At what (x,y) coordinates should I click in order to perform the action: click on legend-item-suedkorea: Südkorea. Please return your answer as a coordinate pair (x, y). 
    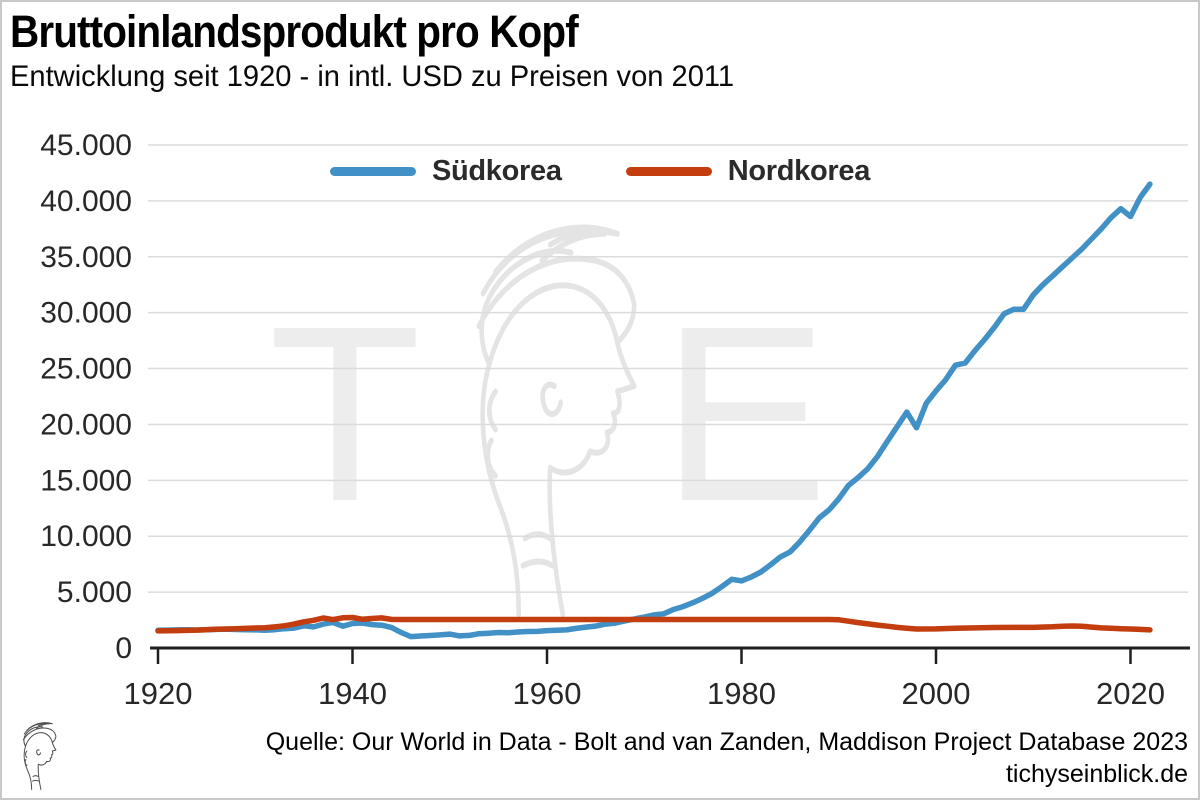
    Looking at the image, I should click on (445, 171).